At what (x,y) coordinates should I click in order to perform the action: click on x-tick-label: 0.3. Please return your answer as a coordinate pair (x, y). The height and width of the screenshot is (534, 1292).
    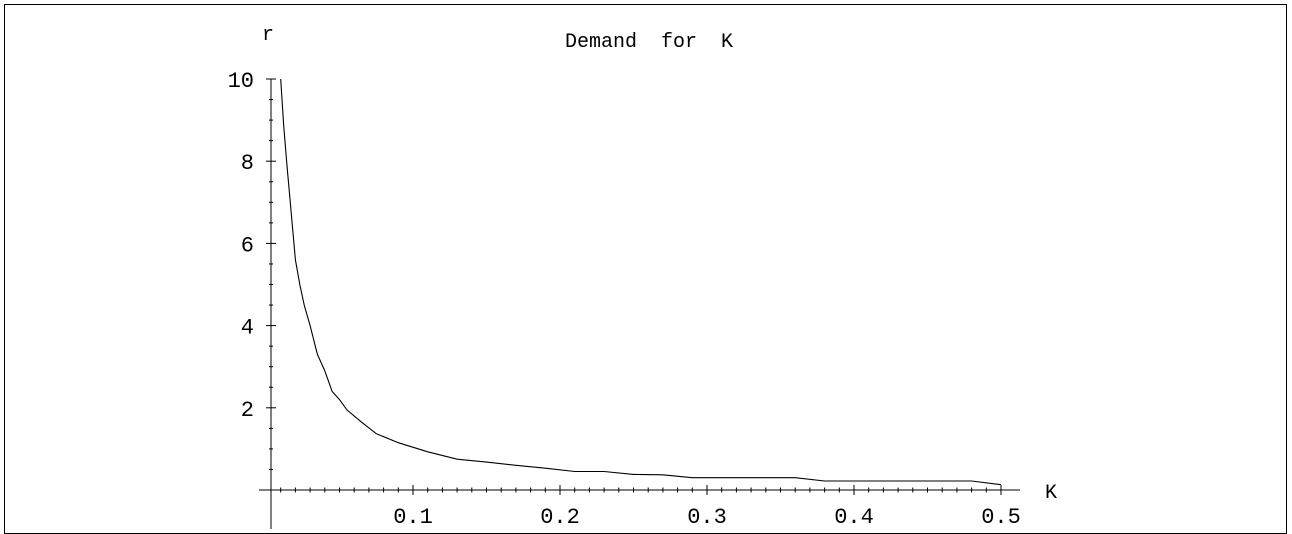
    Looking at the image, I should click on (707, 517).